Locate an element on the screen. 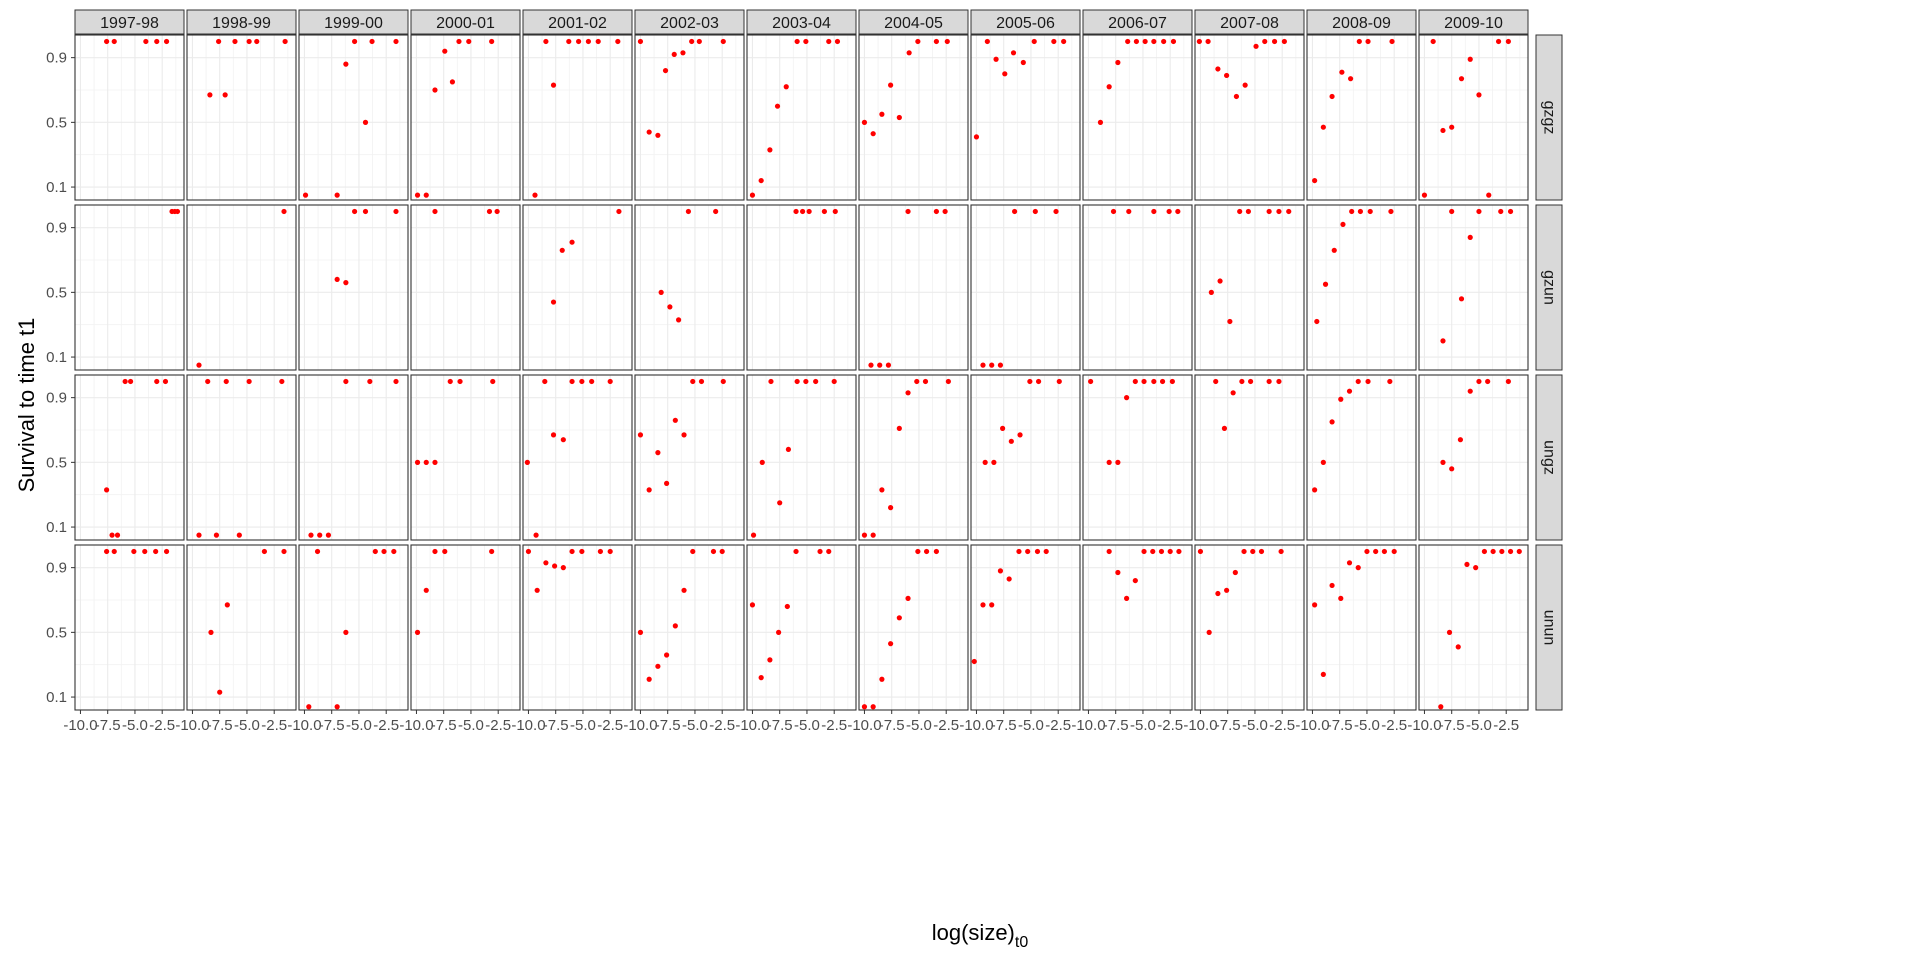 This screenshot has height=960, width=1920. facet-strip-column: 2004-05 is located at coordinates (913, 22).